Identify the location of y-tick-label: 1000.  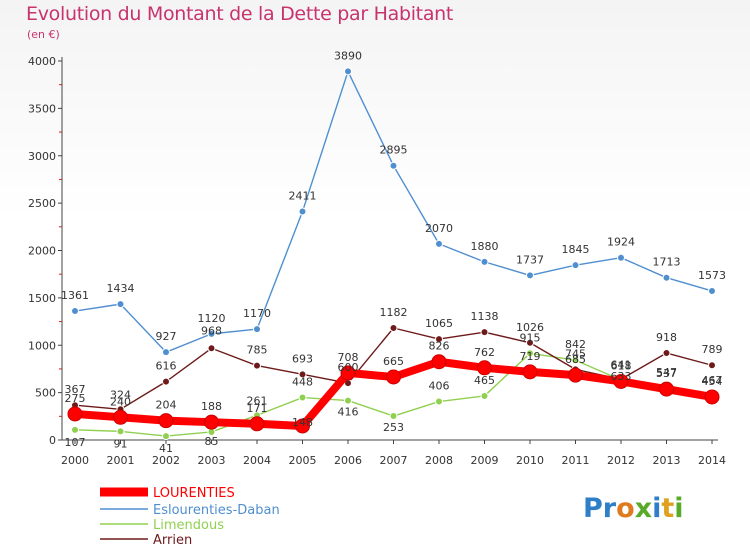
(42, 345).